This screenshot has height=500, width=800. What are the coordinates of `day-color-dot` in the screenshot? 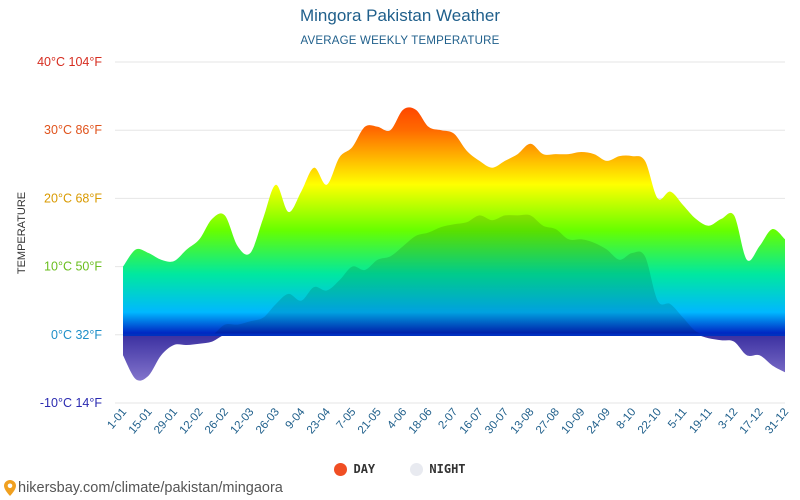 It's located at (341, 469).